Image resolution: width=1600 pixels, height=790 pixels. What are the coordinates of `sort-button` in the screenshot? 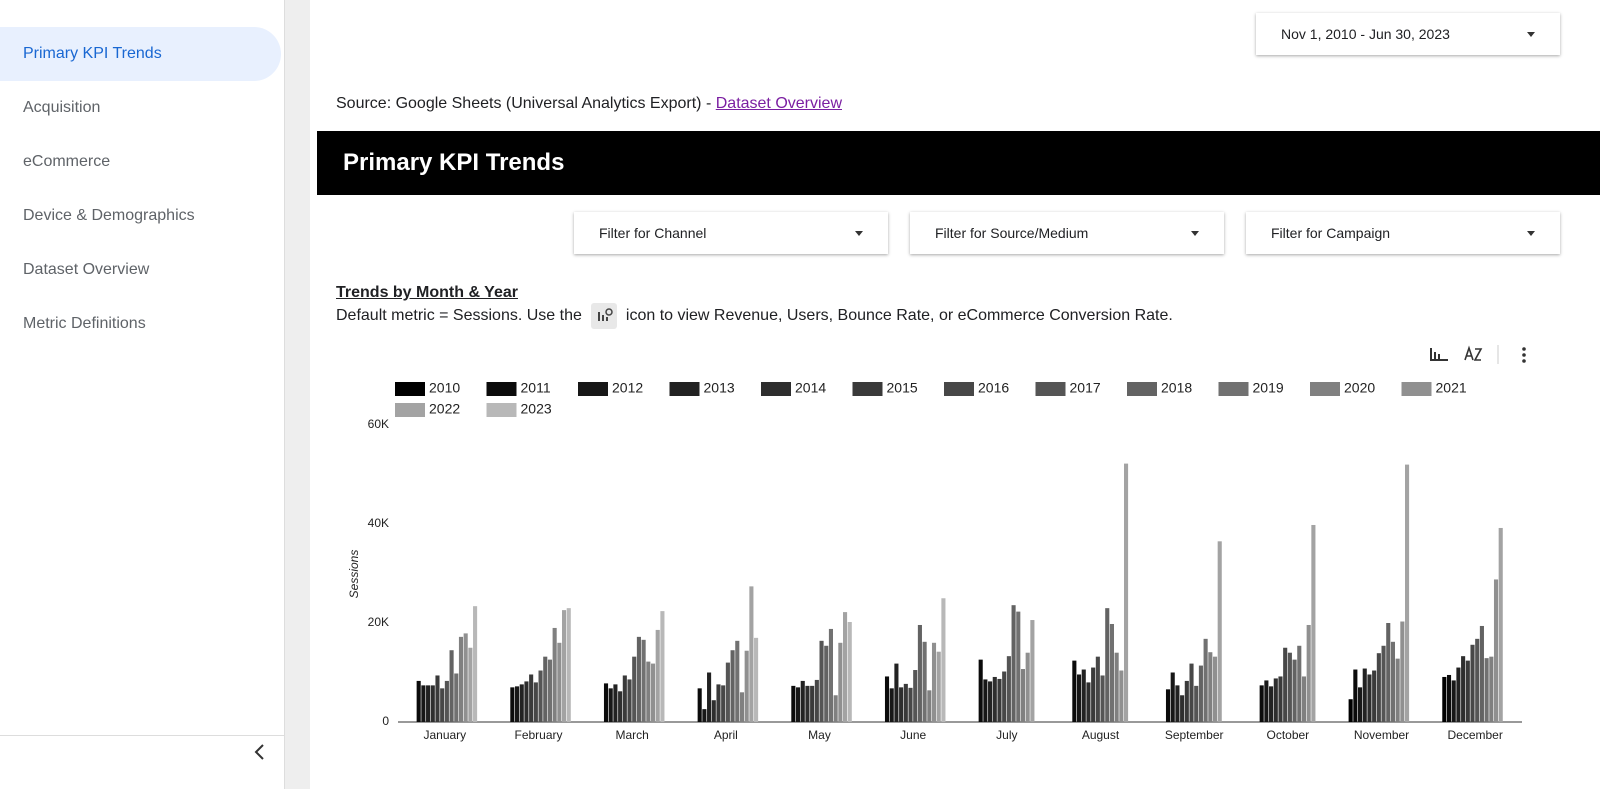 It's located at (1473, 353).